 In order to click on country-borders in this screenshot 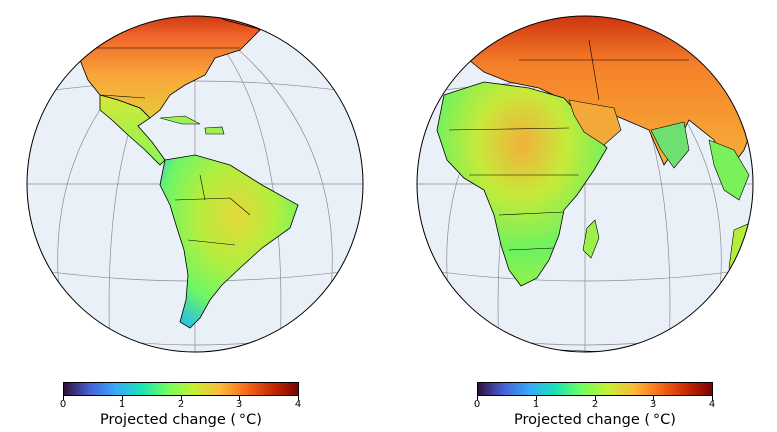, I will do `click(169, 146)`.